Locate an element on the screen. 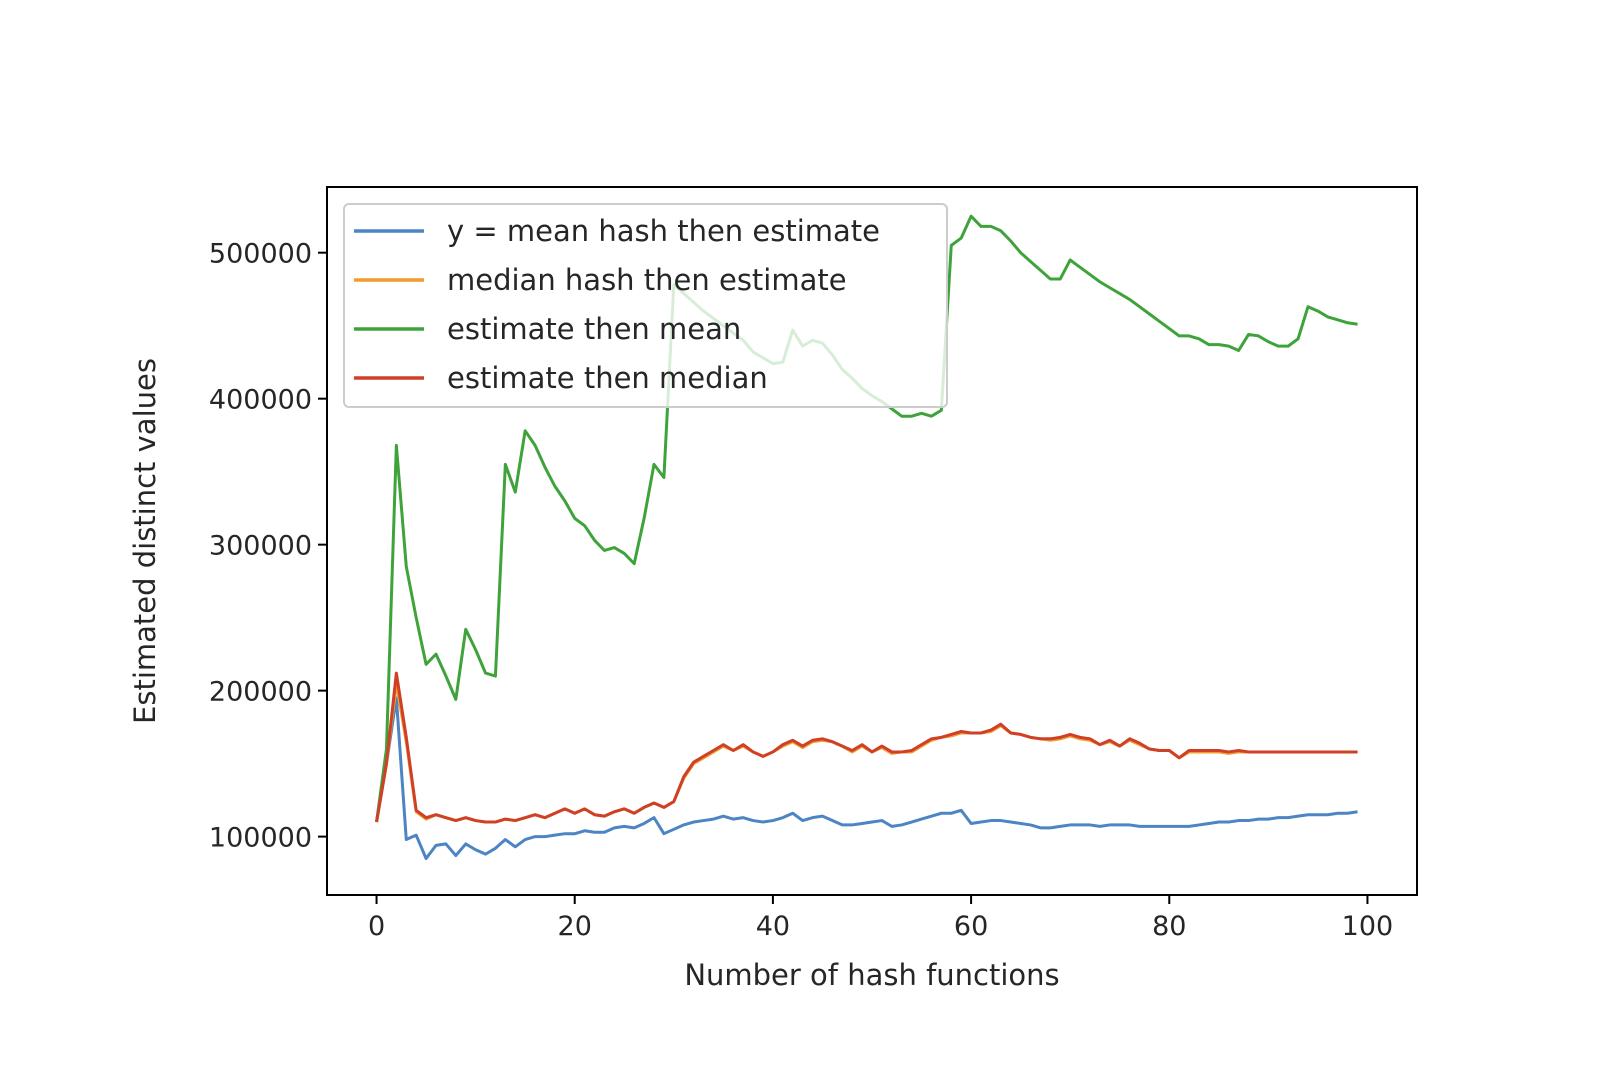  y-tick-label: 300000 is located at coordinates (260, 546).